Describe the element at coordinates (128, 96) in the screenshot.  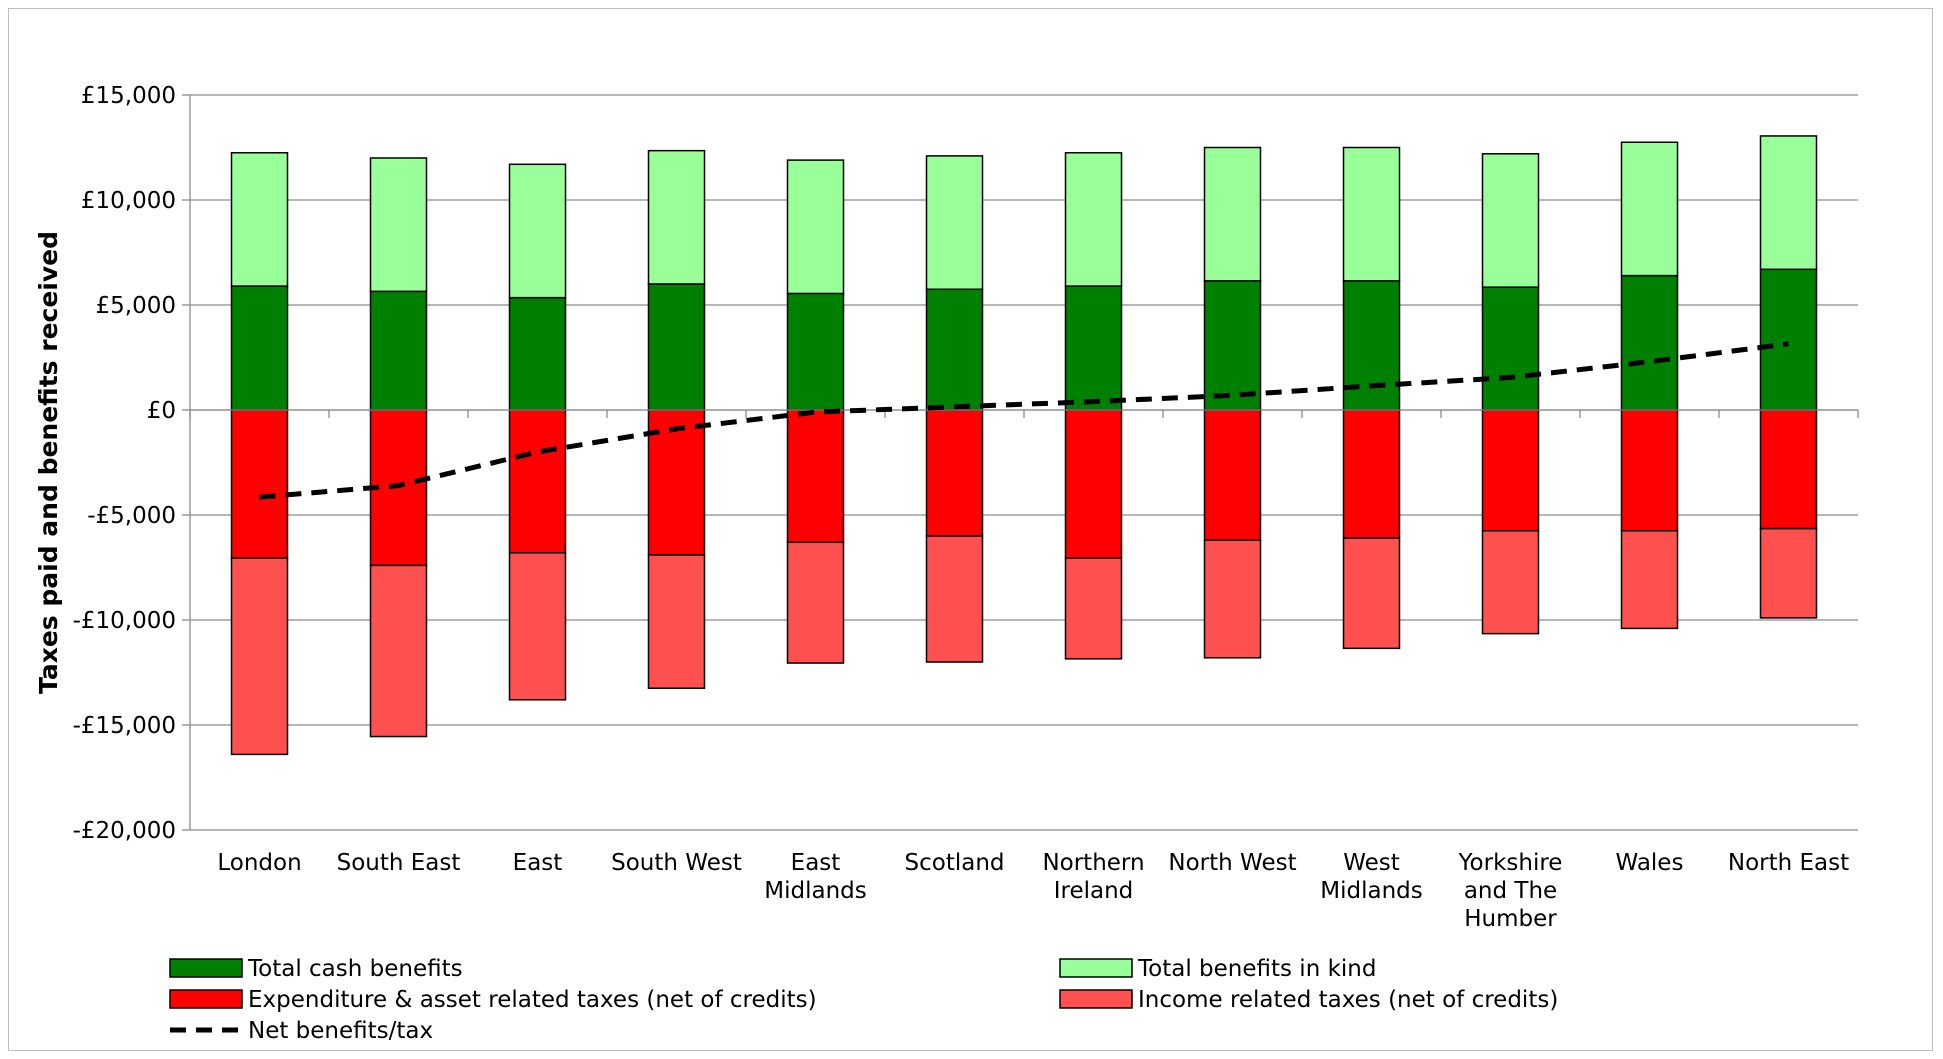
I see `y-tick-label: £15,000` at that location.